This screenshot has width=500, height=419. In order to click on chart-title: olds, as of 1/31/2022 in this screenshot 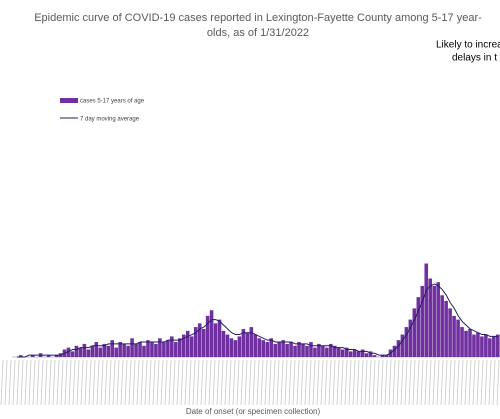, I will do `click(258, 33)`.